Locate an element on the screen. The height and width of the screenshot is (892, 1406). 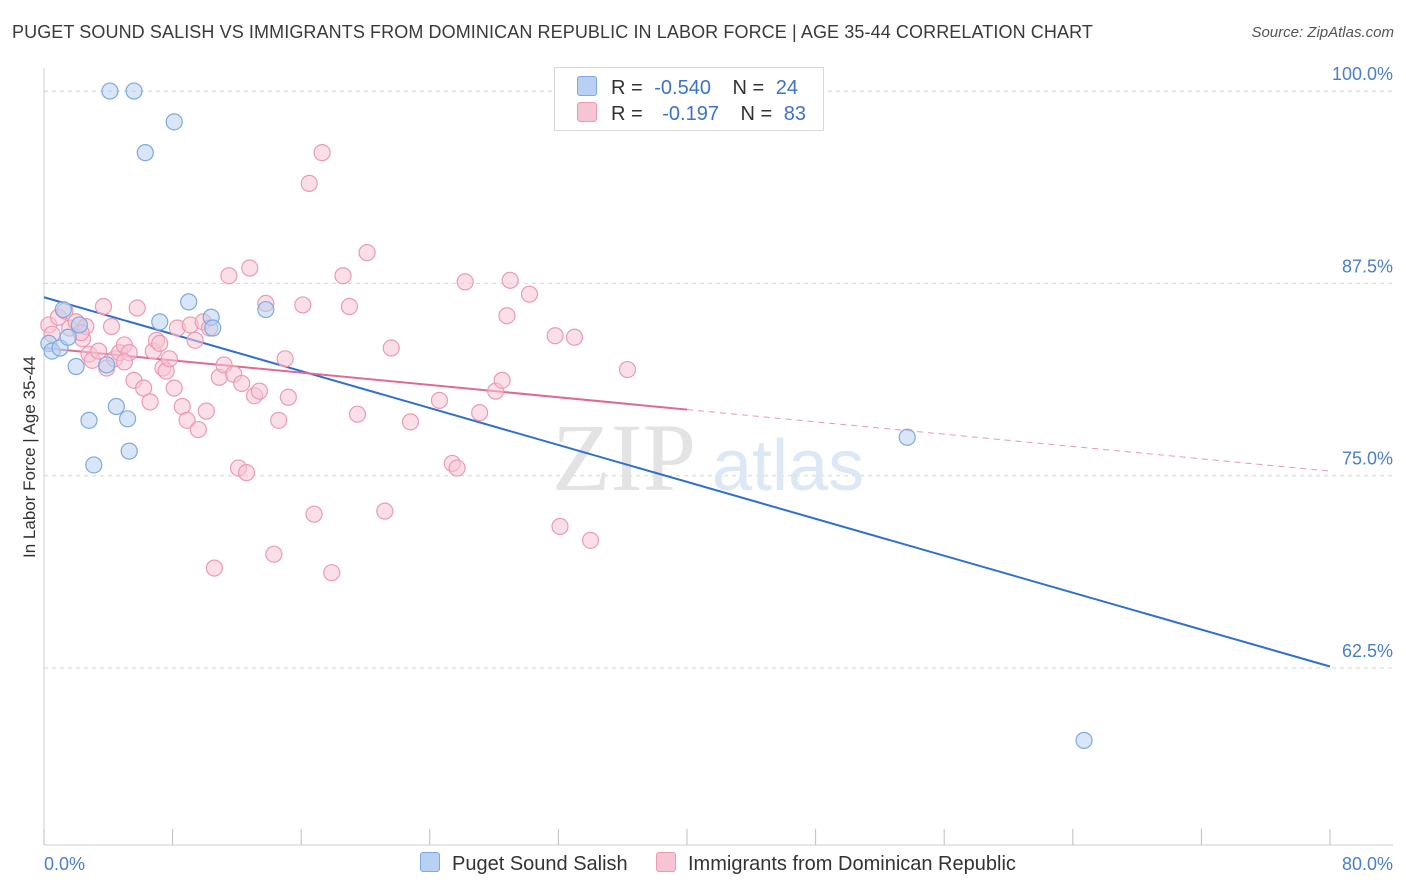
legend-row-salish: R = -0.540 N = 24 is located at coordinates (687, 89).